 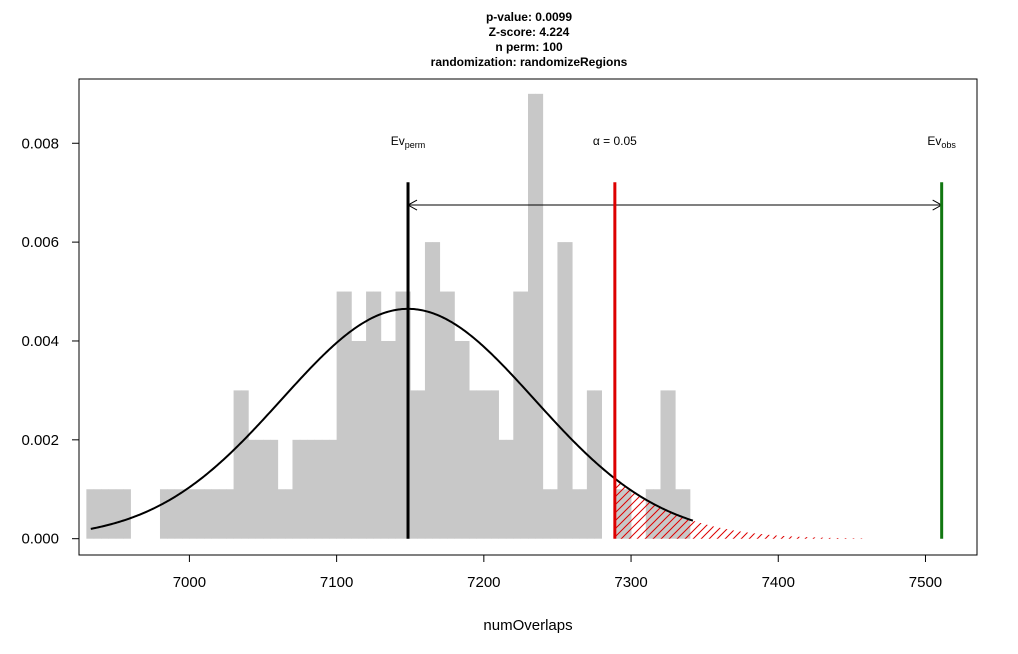 I want to click on vline-label-1: Evperm, so click(x=408, y=142).